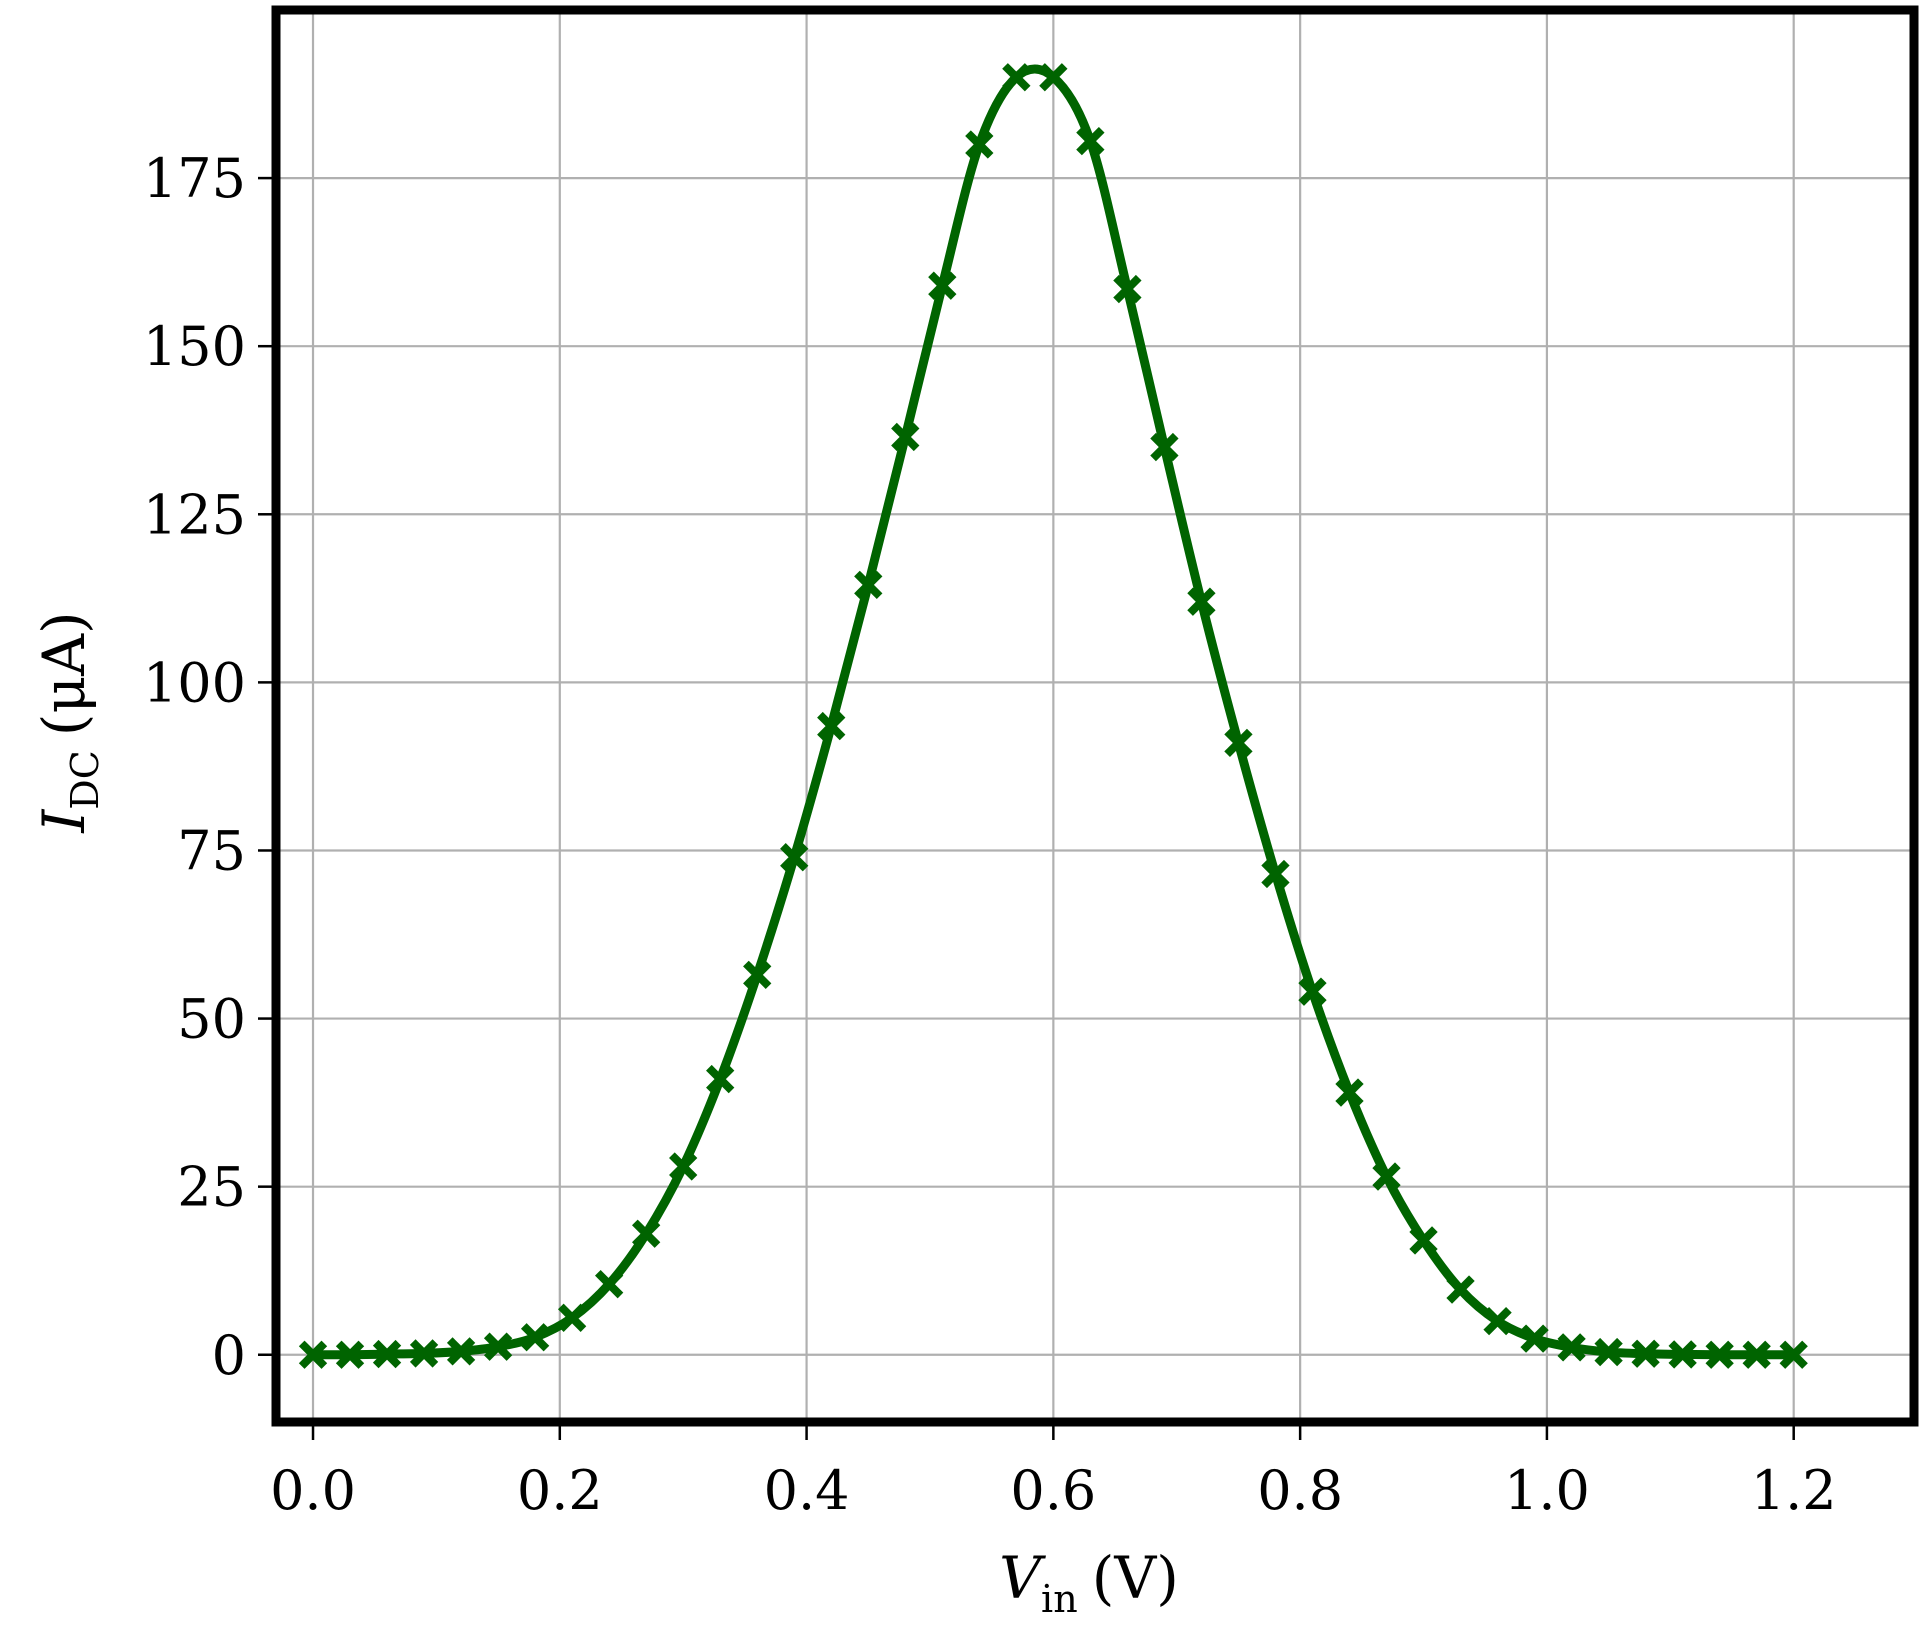  What do you see at coordinates (1460, 1289) in the screenshot?
I see `data-point-31-stroke-b` at bounding box center [1460, 1289].